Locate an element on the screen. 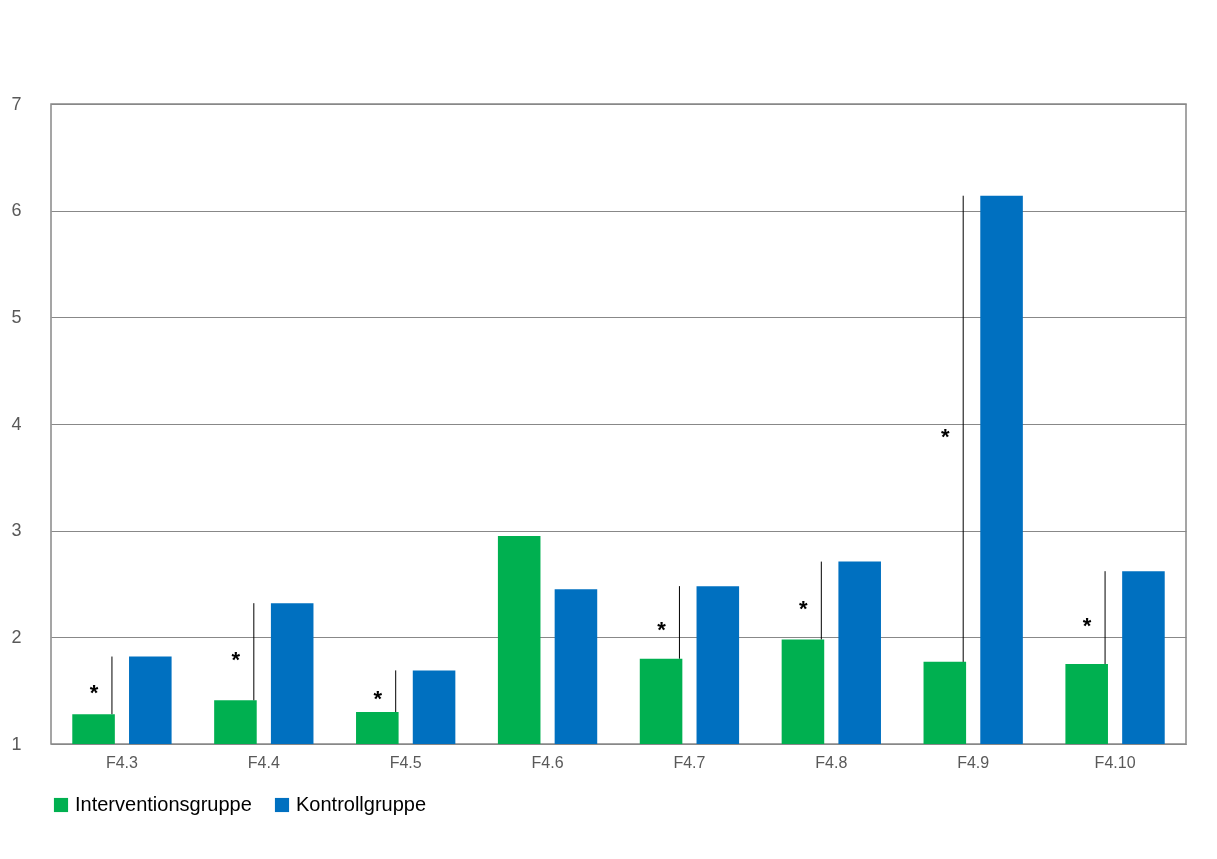 This screenshot has width=1217, height=859. y-tick-label: 1 is located at coordinates (16, 743).